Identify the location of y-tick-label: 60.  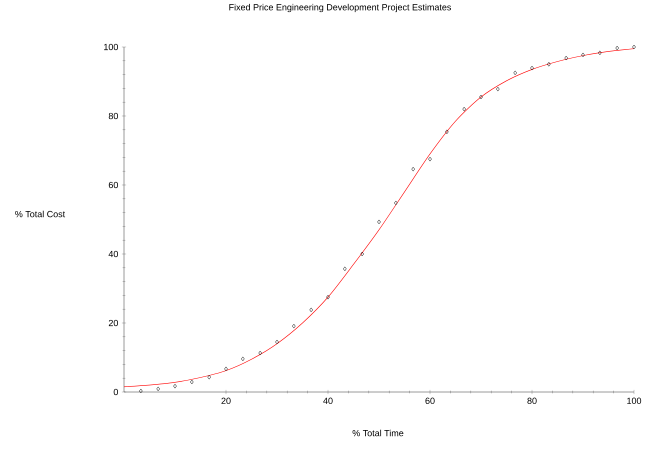
(113, 185).